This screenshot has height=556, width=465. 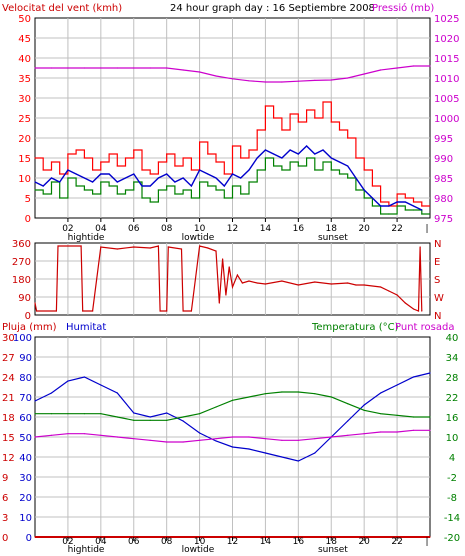 I want to click on x-marker-label: hightide, so click(x=86, y=550).